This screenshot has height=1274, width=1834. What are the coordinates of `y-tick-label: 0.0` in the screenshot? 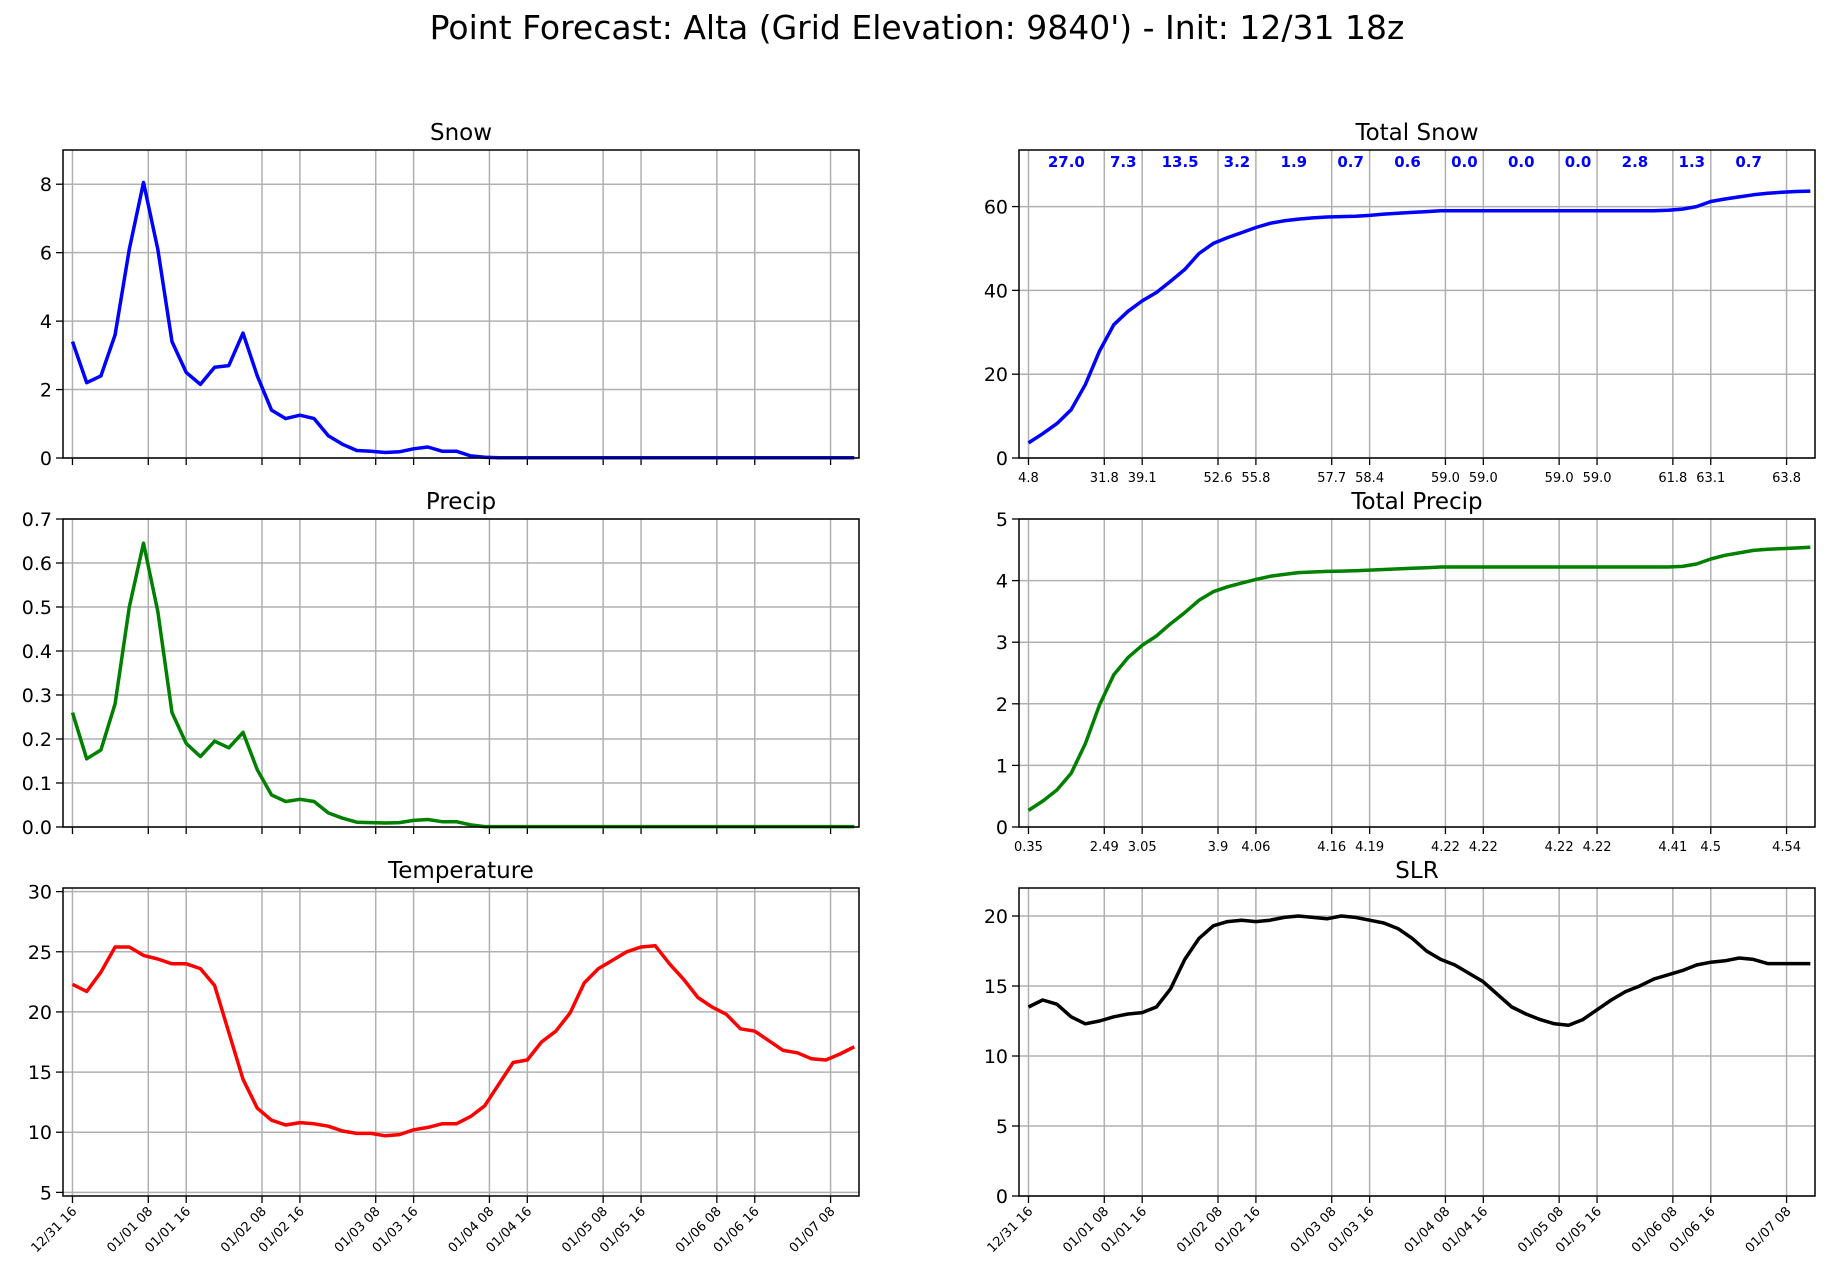 It's located at (37, 828).